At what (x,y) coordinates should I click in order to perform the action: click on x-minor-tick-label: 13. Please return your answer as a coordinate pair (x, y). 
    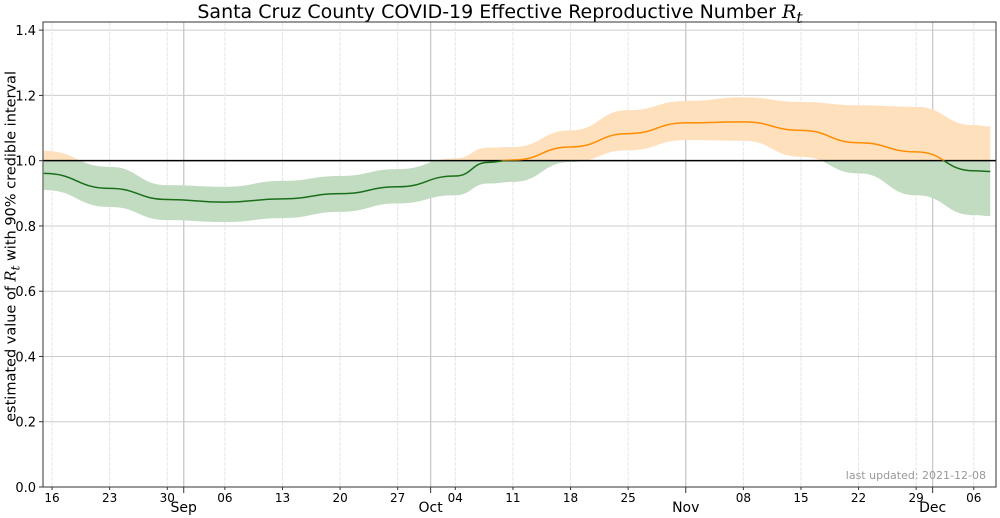
    Looking at the image, I should click on (282, 498).